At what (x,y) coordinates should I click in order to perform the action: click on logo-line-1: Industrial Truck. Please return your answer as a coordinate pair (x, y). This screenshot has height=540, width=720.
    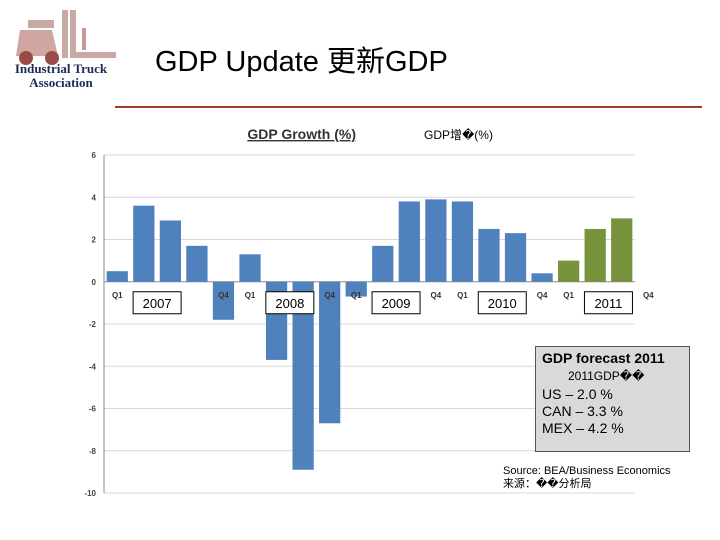
    Looking at the image, I should click on (61, 68).